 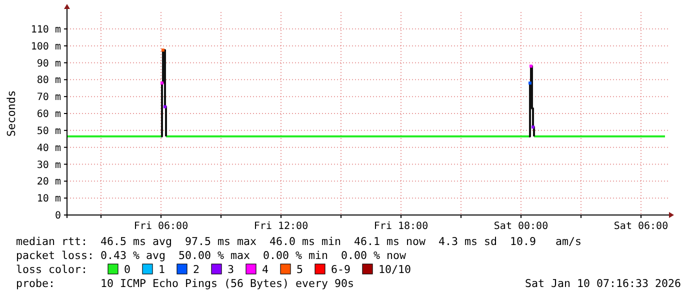 What do you see at coordinates (211, 255) in the screenshot?
I see `text: packet loss: 0.43 % avg 50.00 % max 0.00 % min 0.00 % now` at bounding box center [211, 255].